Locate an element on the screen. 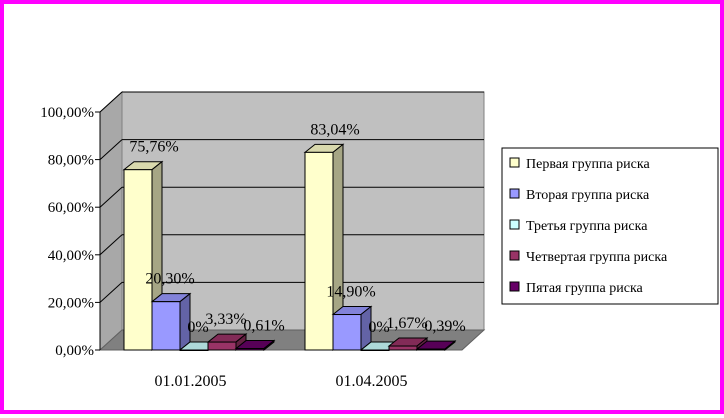 This screenshot has height=418, width=724. legend is located at coordinates (610, 226).